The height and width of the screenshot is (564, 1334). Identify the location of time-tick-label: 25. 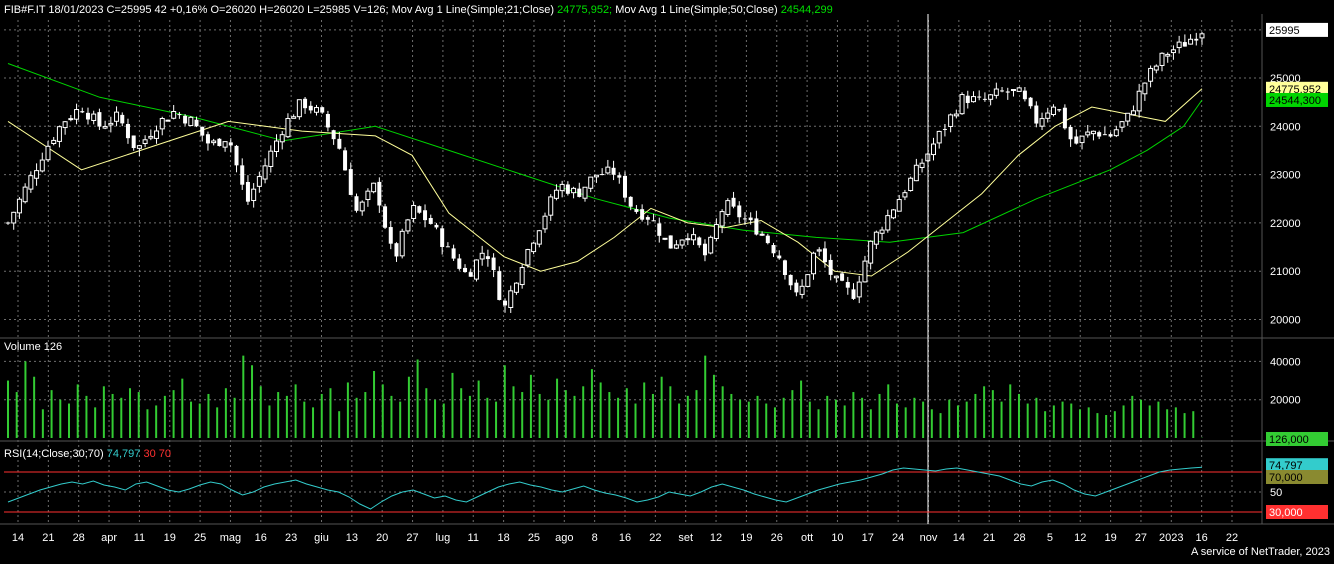
(200, 538).